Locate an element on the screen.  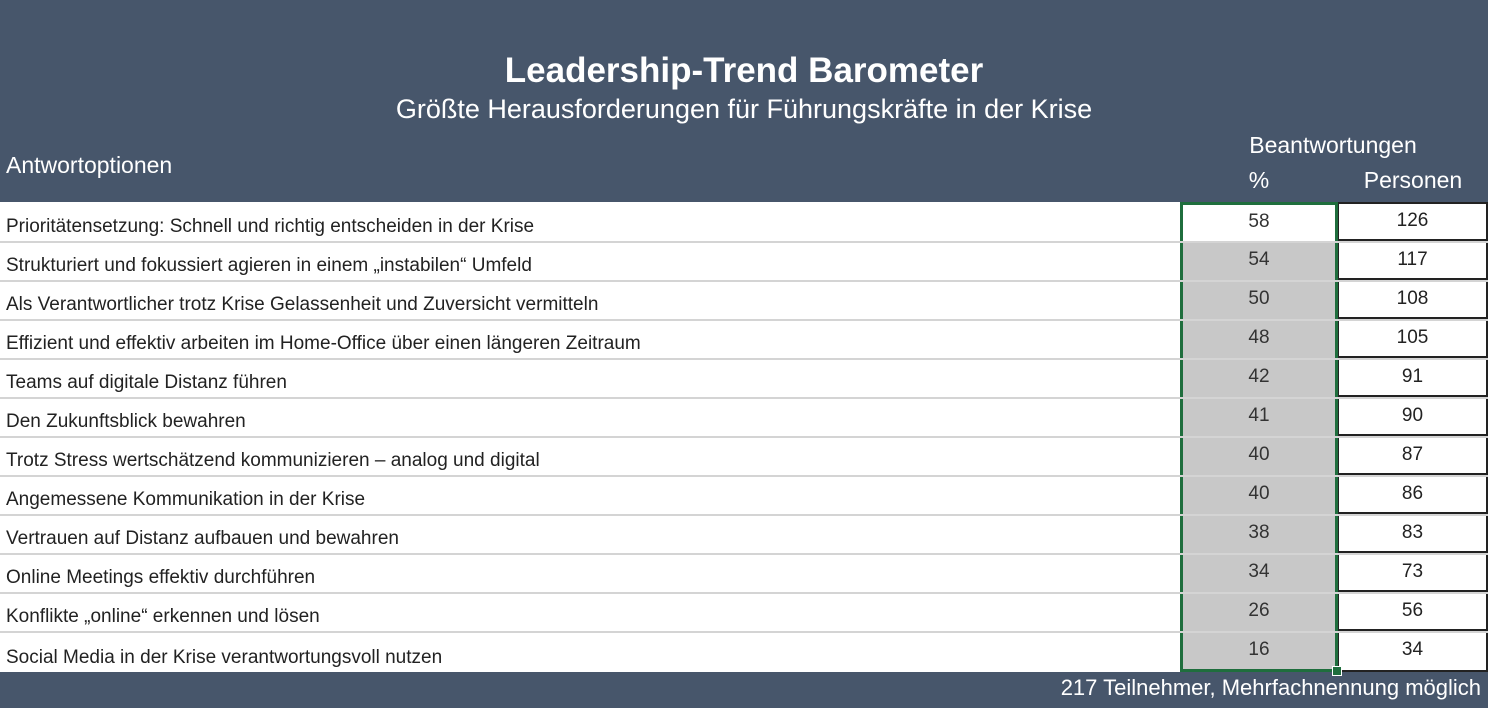
footer-note: 217 Teilnehmer, Mehrfachnennung möglich is located at coordinates (1270, 687).